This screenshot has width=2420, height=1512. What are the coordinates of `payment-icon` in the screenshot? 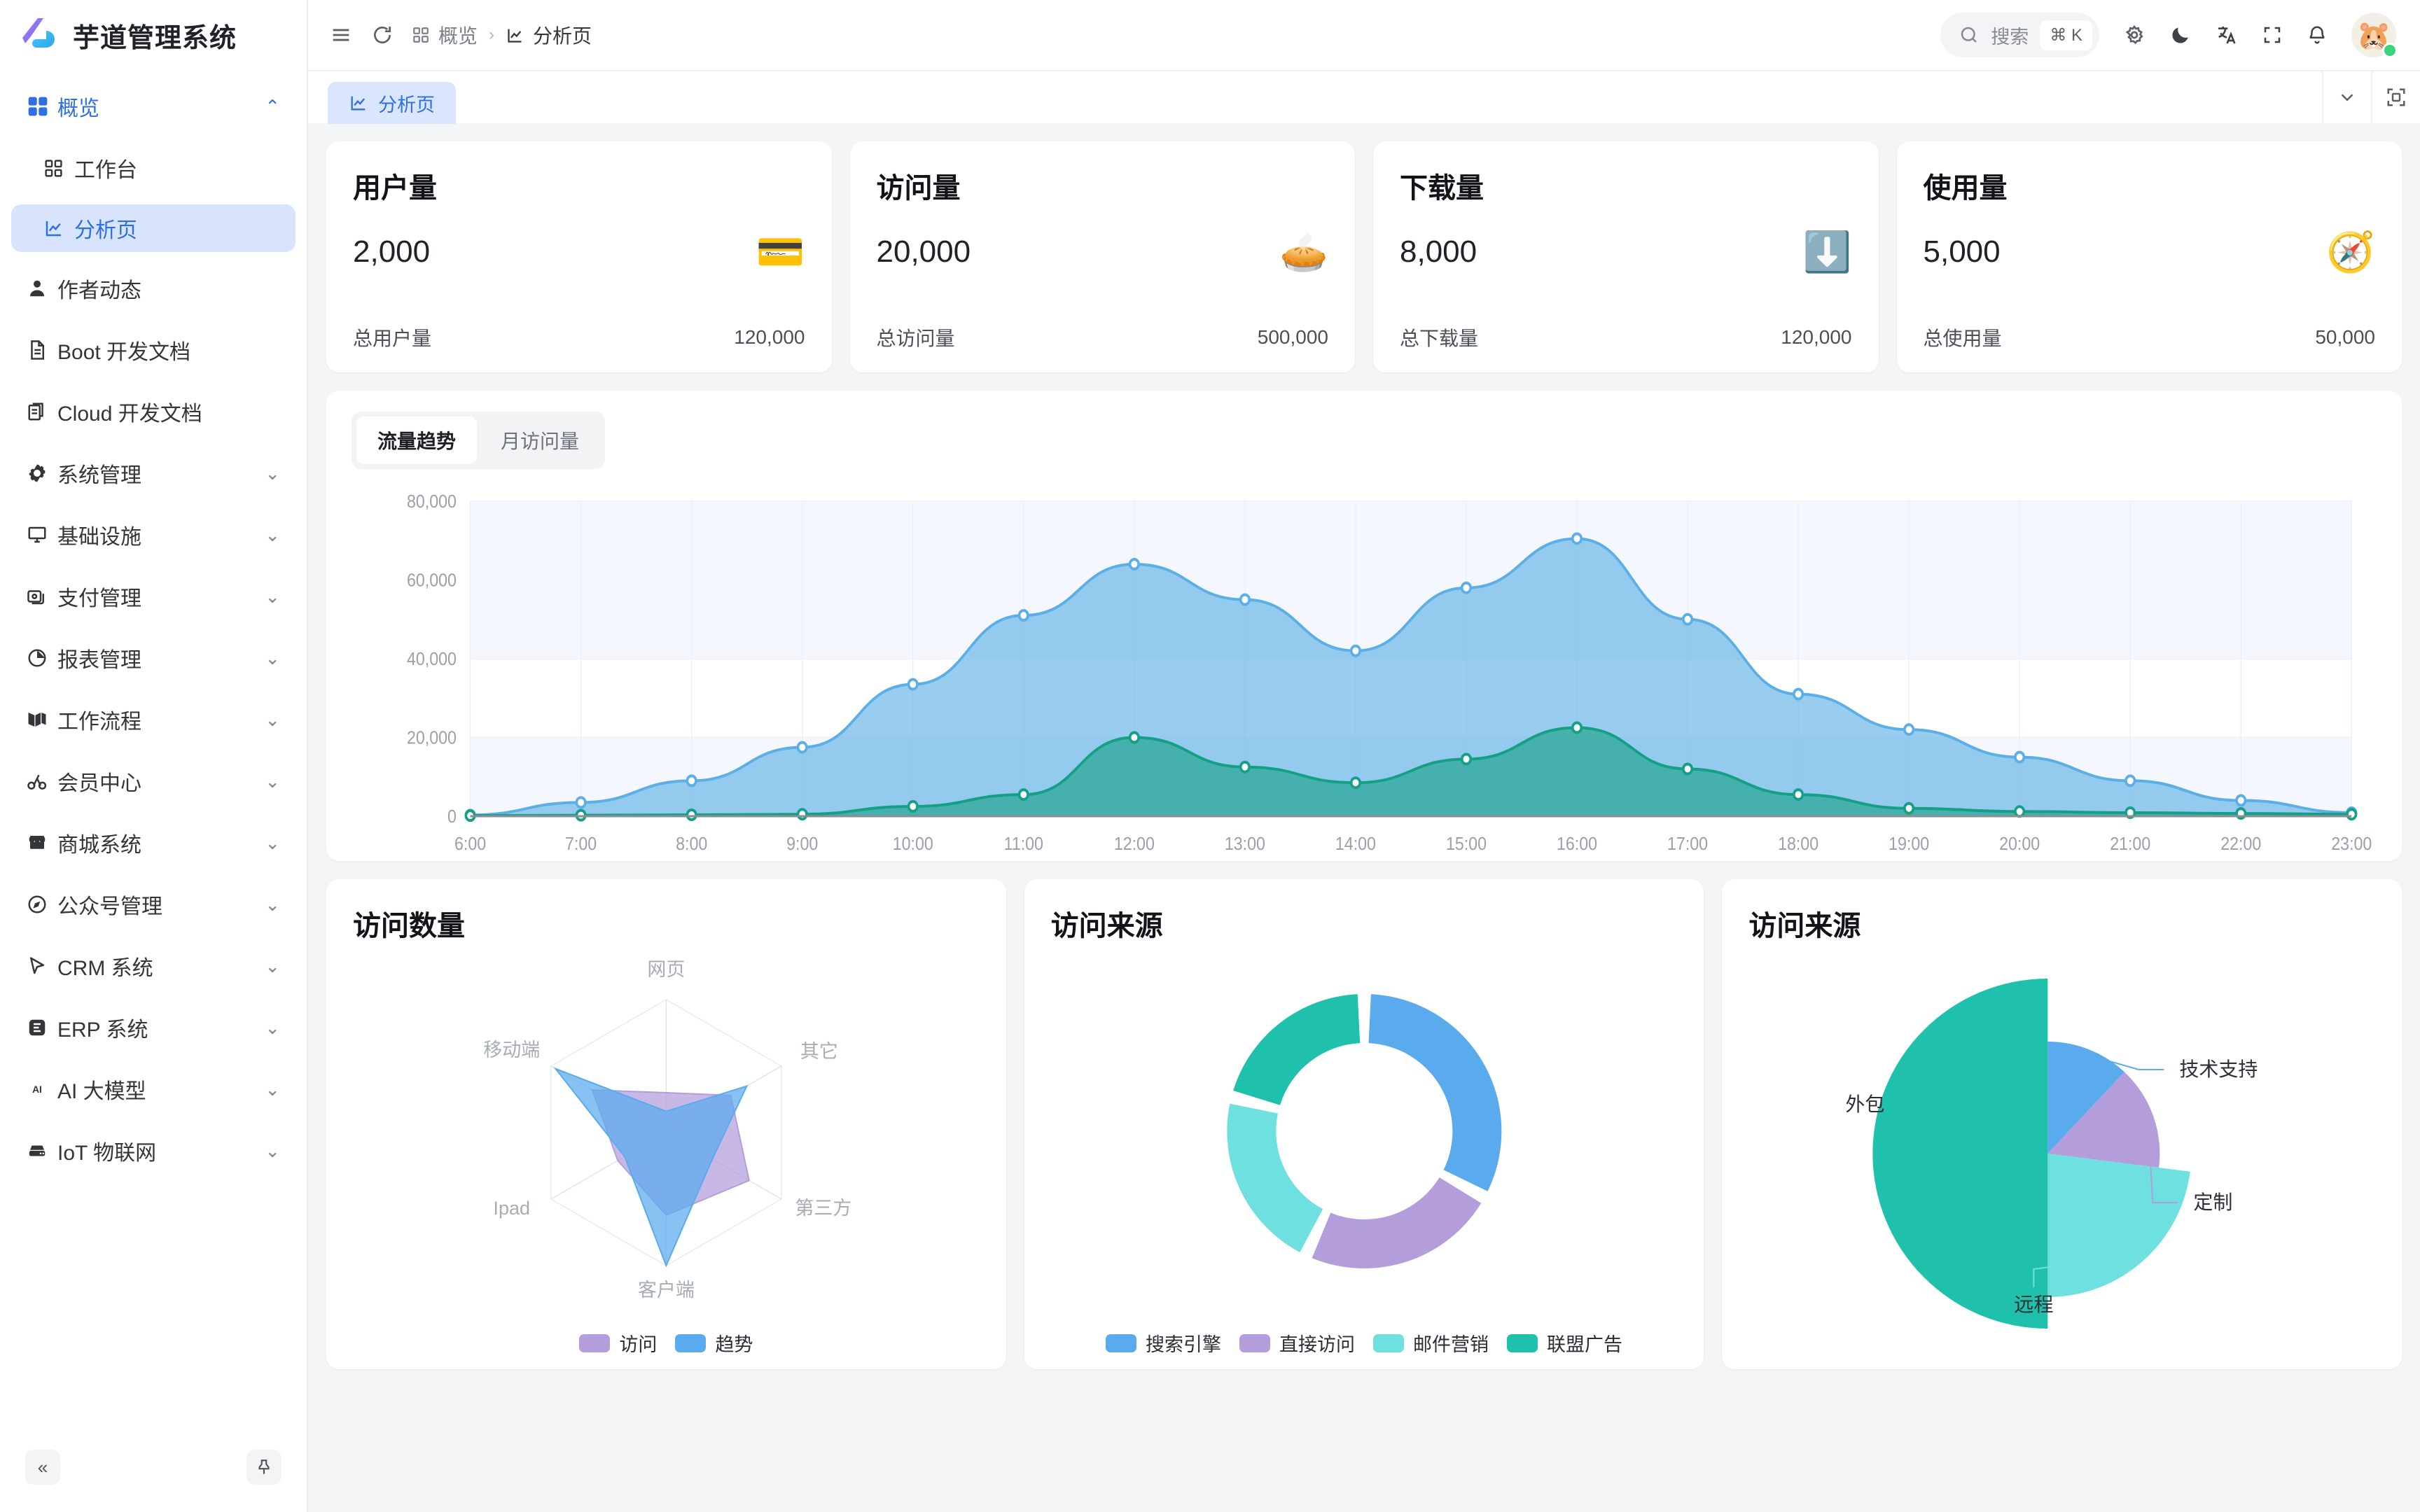 It's located at (42, 596).